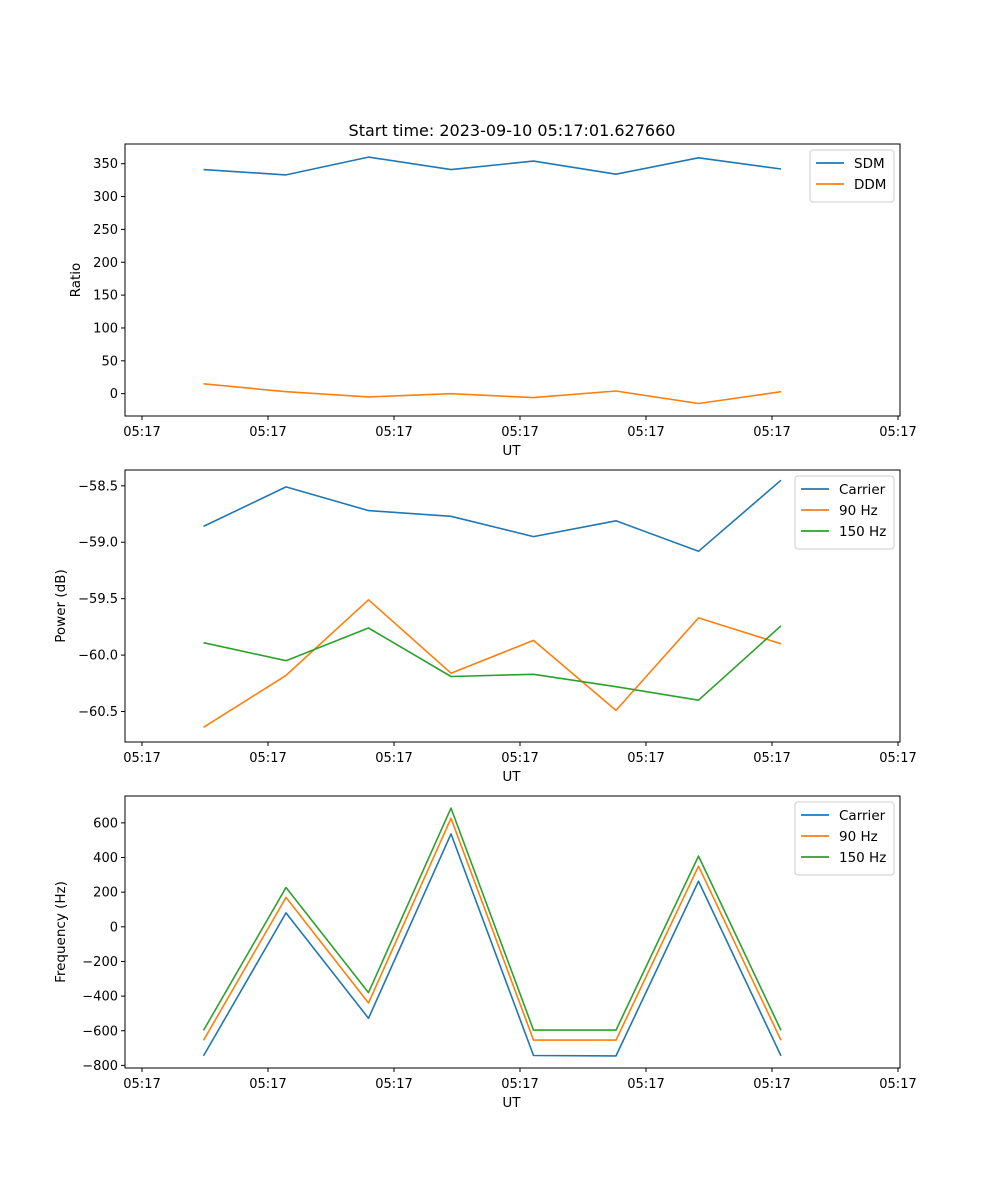  Describe the element at coordinates (512, 130) in the screenshot. I see `figure-title: Start time: 2023-09-10 05:17:01.627660` at that location.